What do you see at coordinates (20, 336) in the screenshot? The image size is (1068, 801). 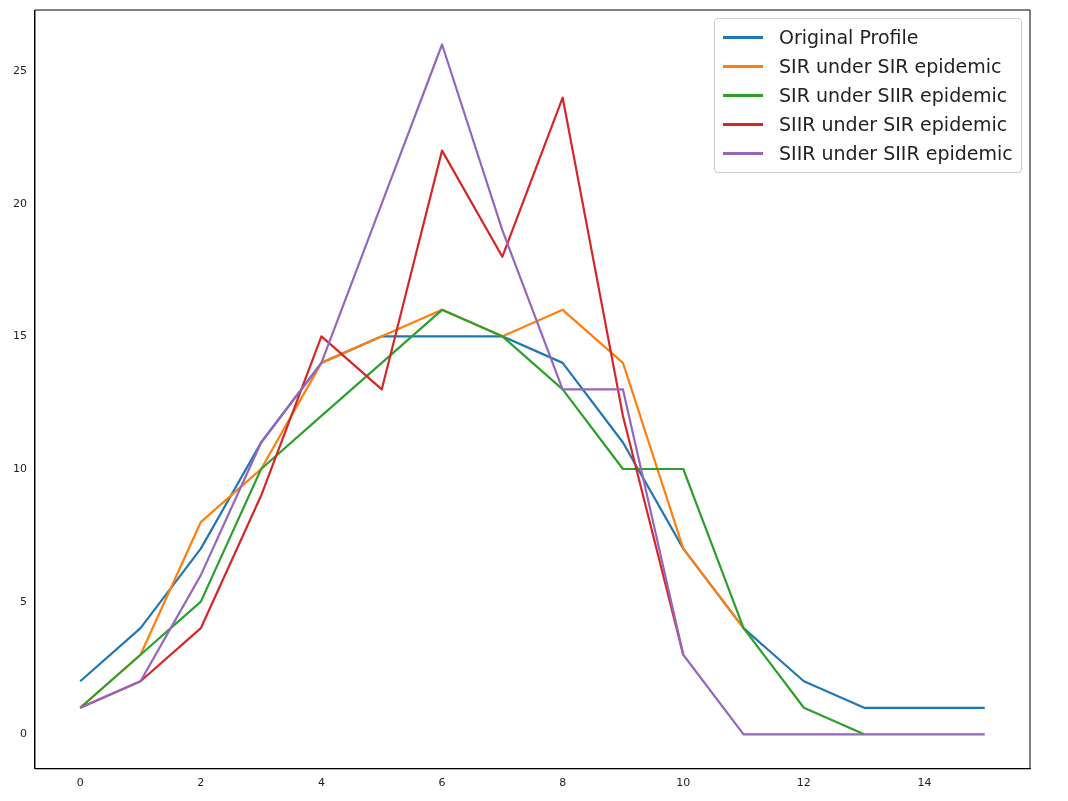 I see `y-tick-label: 15` at bounding box center [20, 336].